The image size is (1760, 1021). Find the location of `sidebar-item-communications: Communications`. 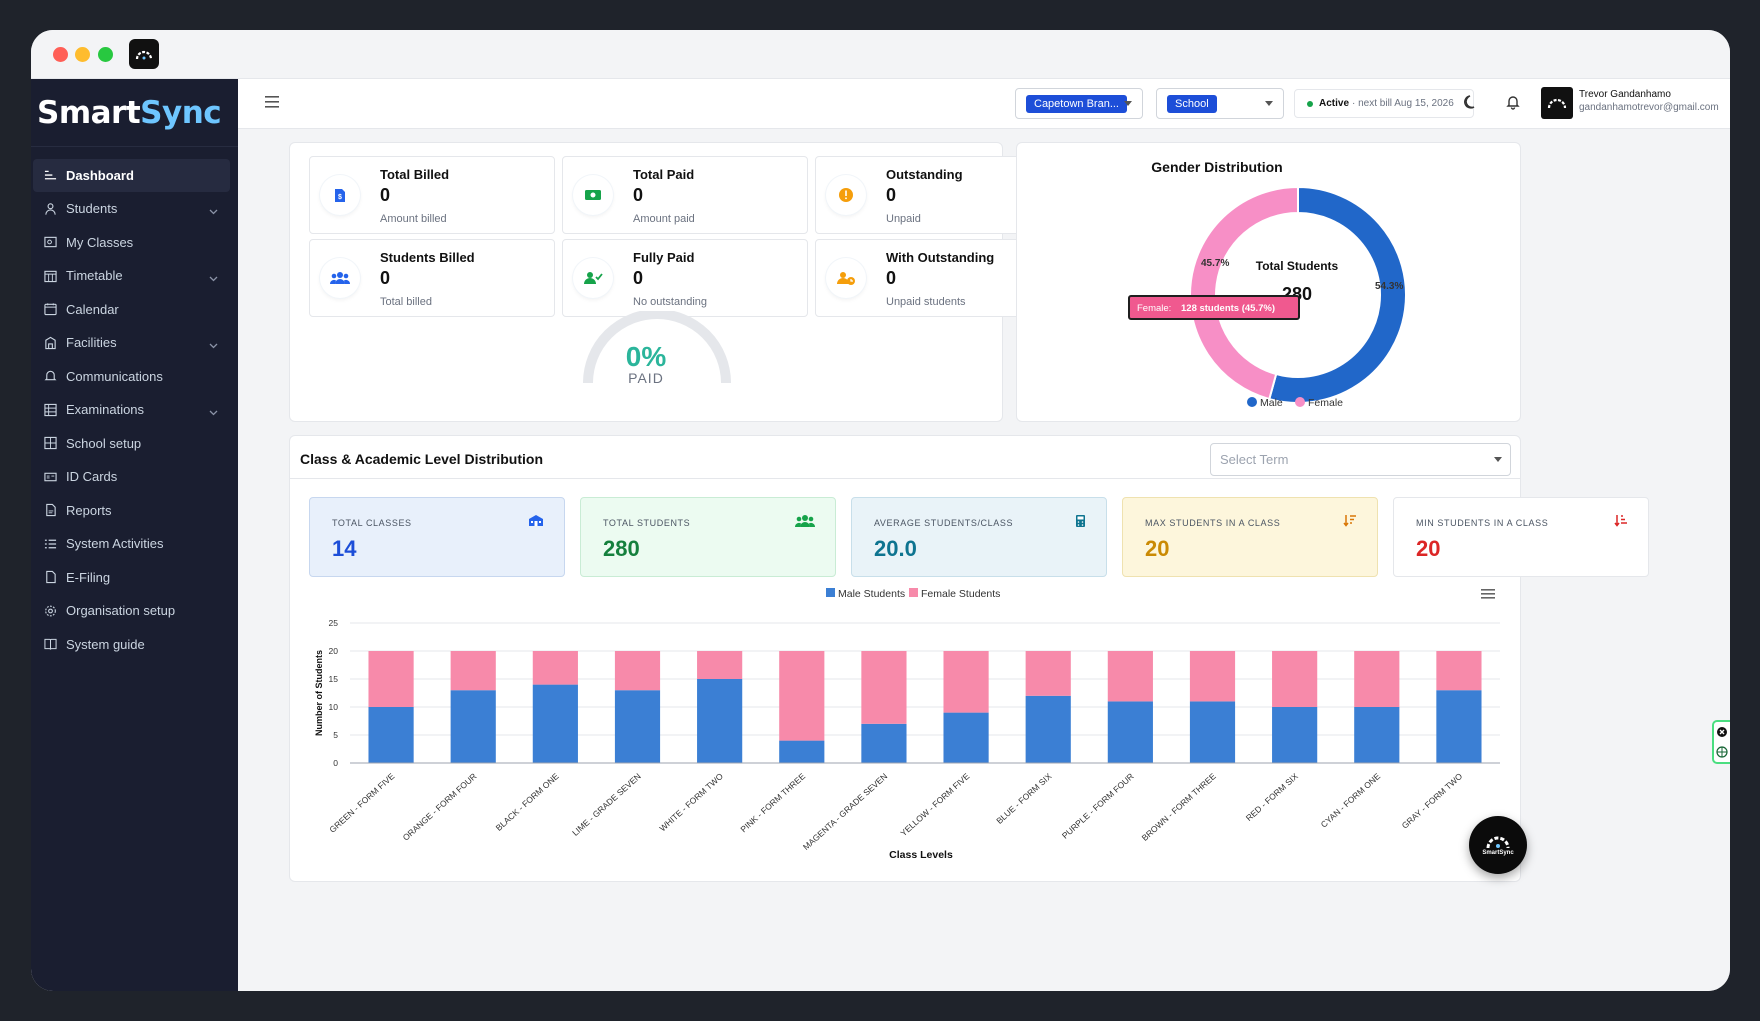

sidebar-item-communications: Communications is located at coordinates (134, 376).